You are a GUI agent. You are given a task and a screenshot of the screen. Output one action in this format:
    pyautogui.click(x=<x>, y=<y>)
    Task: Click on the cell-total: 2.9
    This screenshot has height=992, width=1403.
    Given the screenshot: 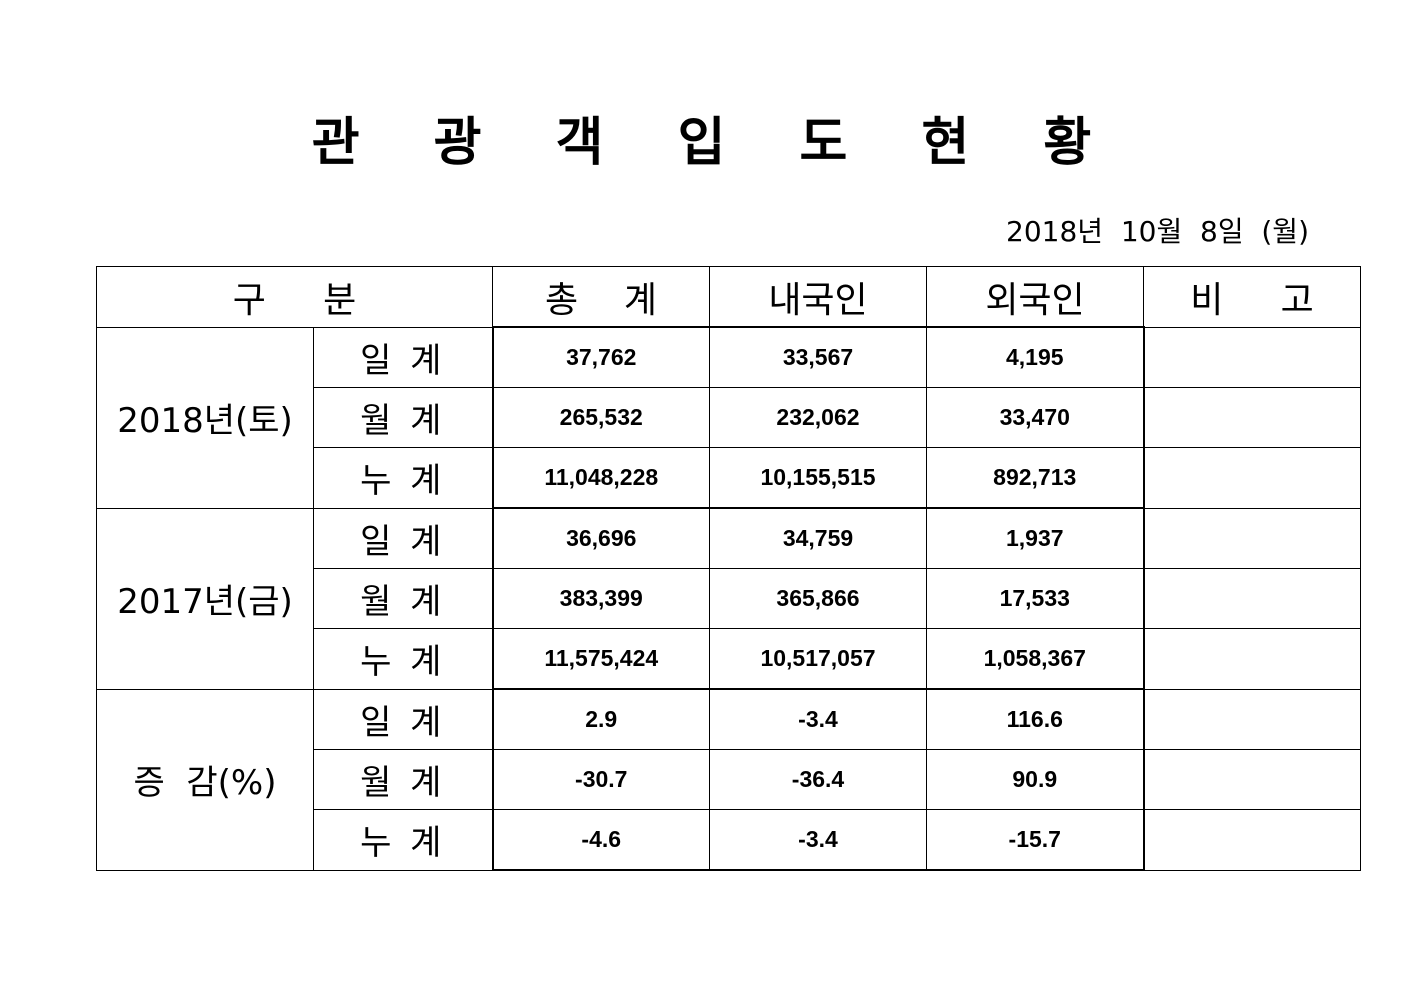 What is the action you would take?
    pyautogui.click(x=600, y=719)
    